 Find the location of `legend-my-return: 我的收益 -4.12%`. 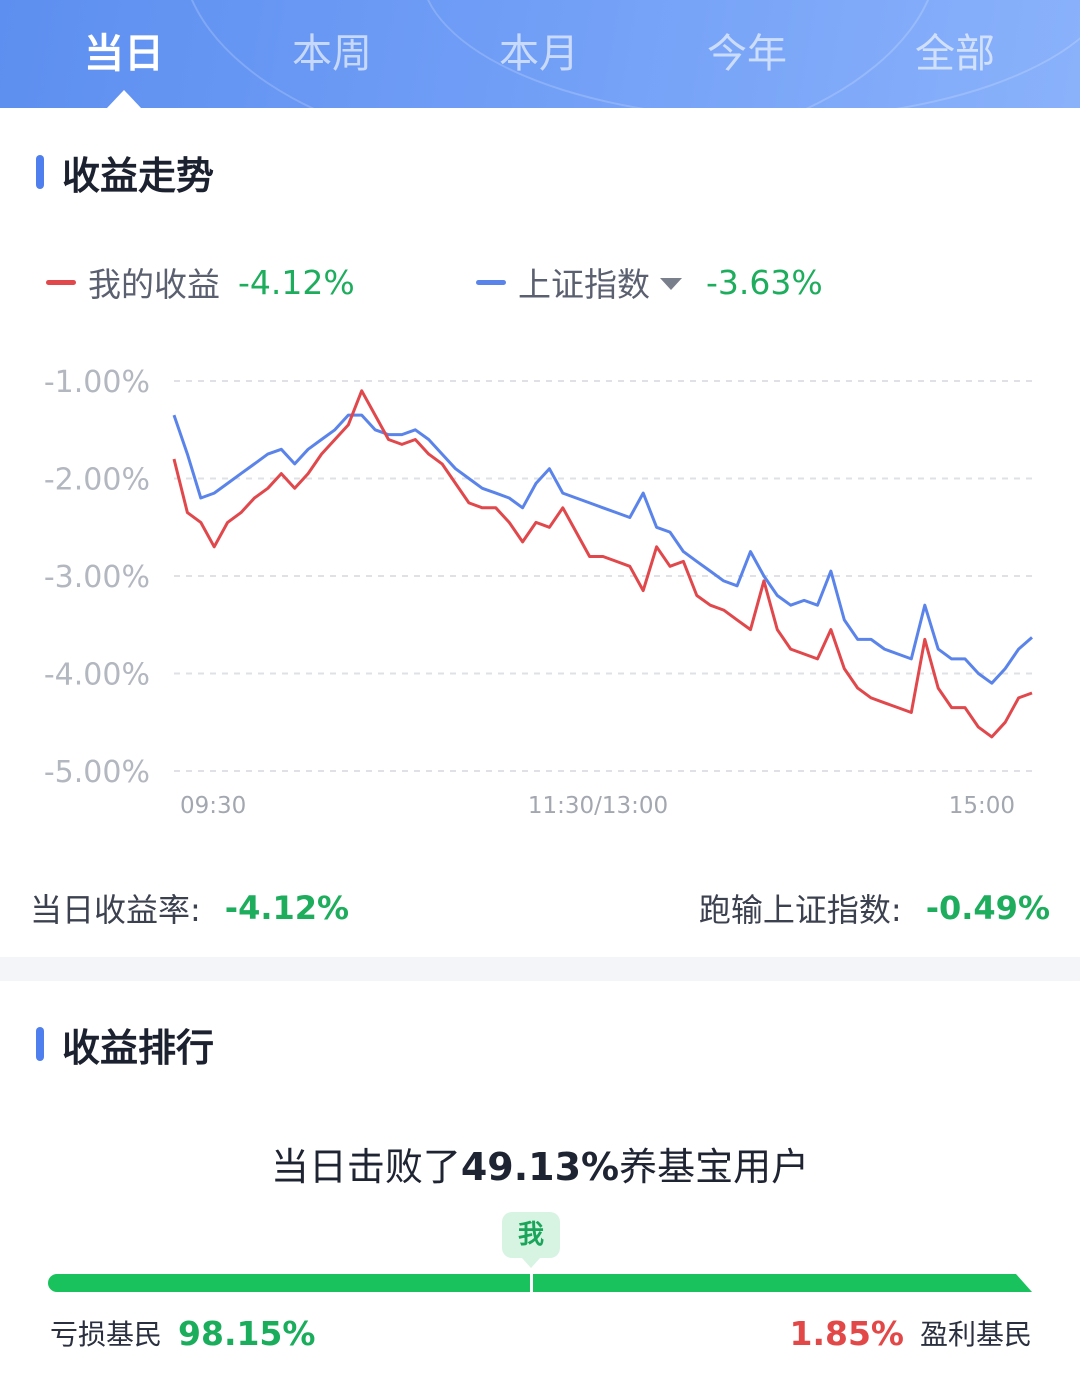

legend-my-return: 我的收益 -4.12% is located at coordinates (200, 282).